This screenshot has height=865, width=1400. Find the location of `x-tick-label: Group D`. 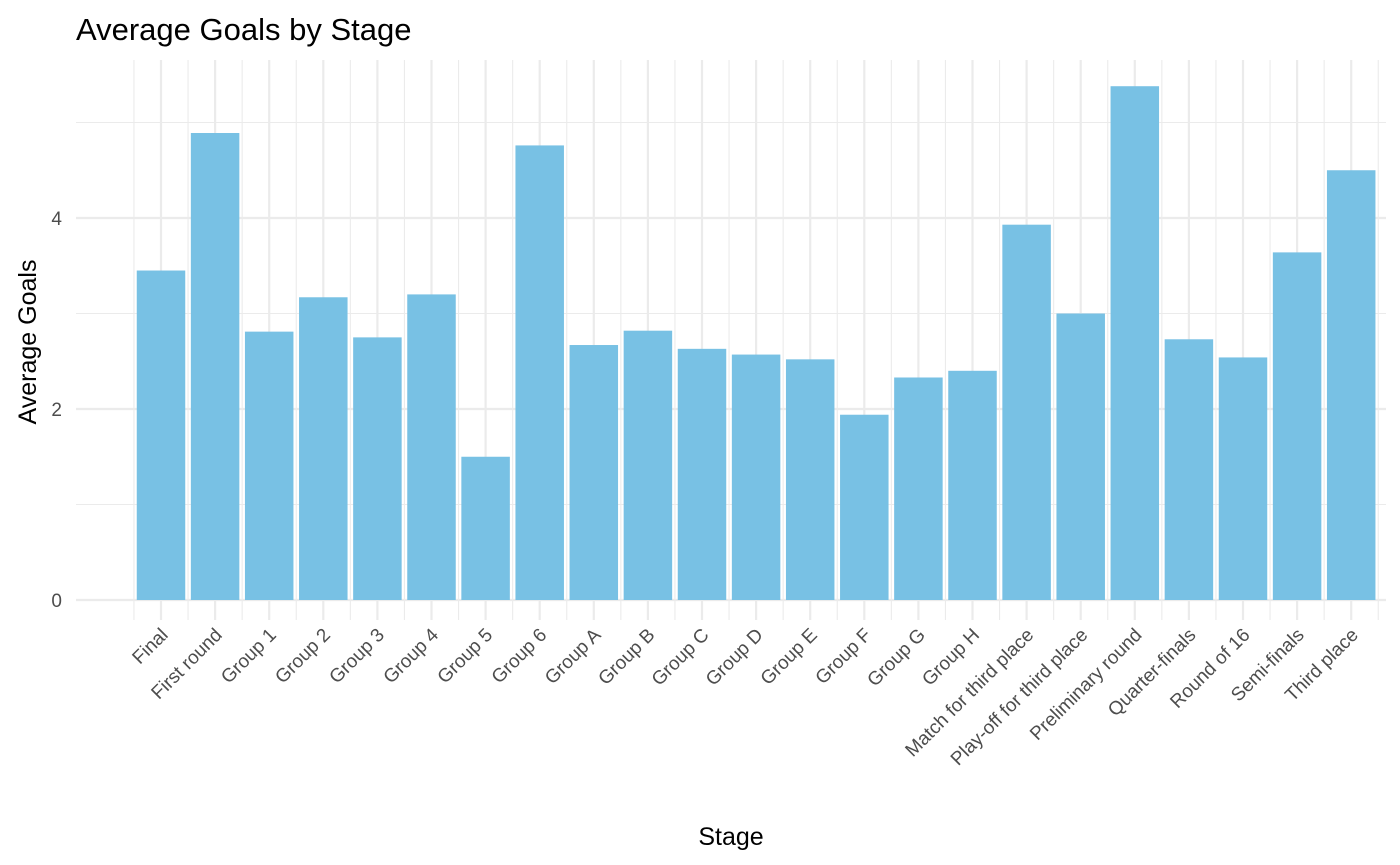

x-tick-label: Group D is located at coordinates (735, 658).